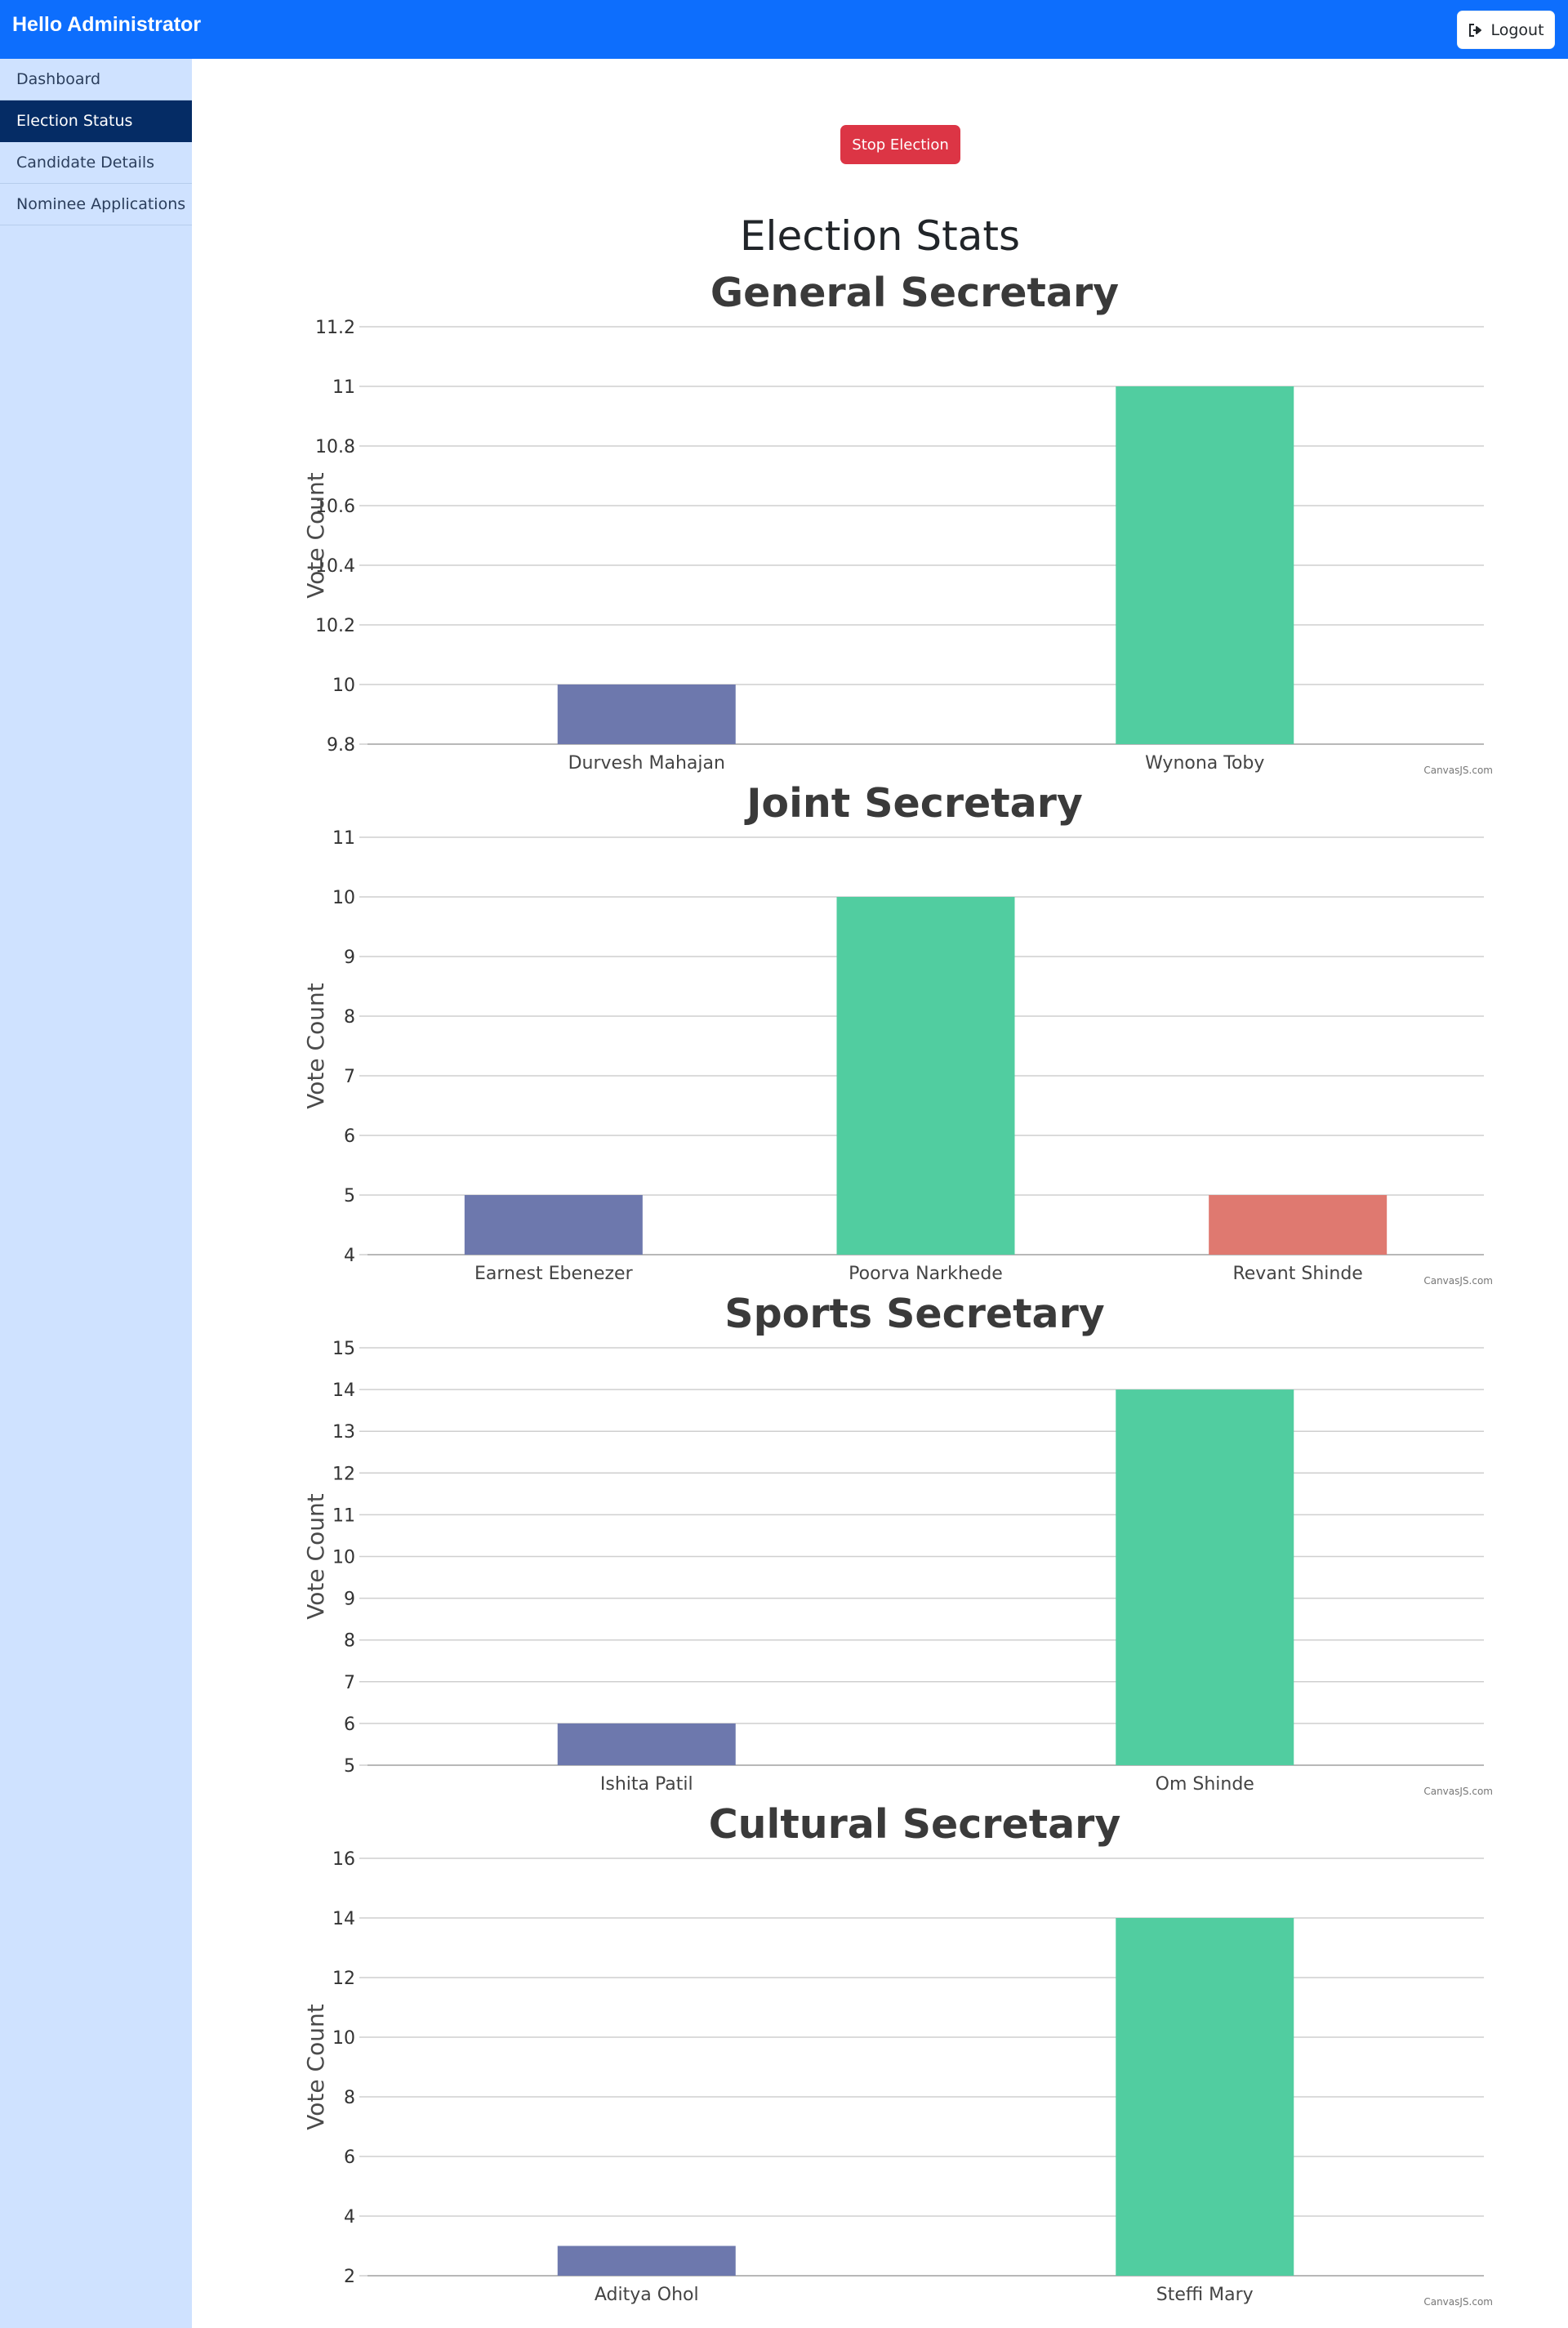 The image size is (1568, 2328). Describe the element at coordinates (335, 626) in the screenshot. I see `y-tick-label: 10.2` at that location.